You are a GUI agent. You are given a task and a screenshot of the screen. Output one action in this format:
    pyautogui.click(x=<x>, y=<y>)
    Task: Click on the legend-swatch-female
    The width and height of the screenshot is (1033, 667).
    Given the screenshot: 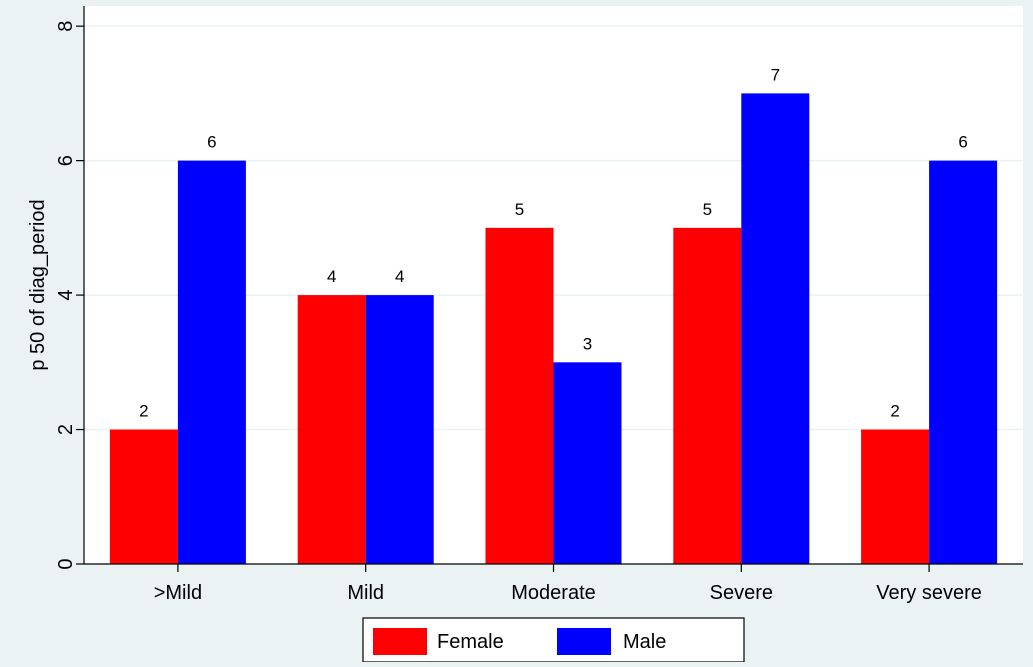 What is the action you would take?
    pyautogui.click(x=400, y=641)
    